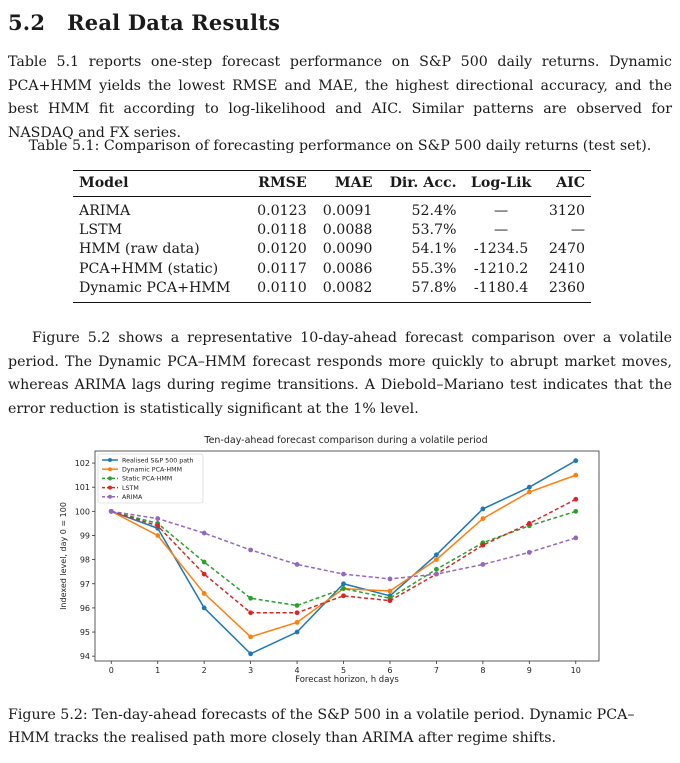 This screenshot has height=763, width=680. I want to click on x-tick-label: 5, so click(343, 670).